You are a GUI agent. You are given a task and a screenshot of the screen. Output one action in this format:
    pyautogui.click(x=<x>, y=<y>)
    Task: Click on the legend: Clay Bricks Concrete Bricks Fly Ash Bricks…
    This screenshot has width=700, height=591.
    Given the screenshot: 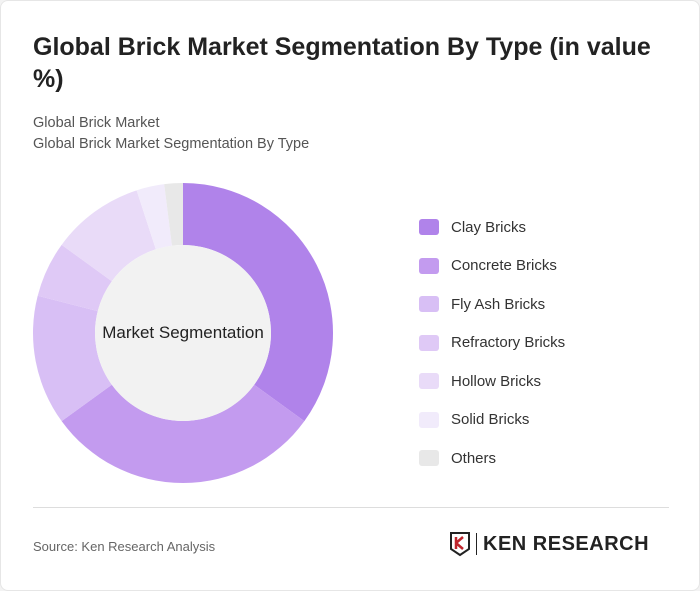 What is the action you would take?
    pyautogui.click(x=492, y=343)
    